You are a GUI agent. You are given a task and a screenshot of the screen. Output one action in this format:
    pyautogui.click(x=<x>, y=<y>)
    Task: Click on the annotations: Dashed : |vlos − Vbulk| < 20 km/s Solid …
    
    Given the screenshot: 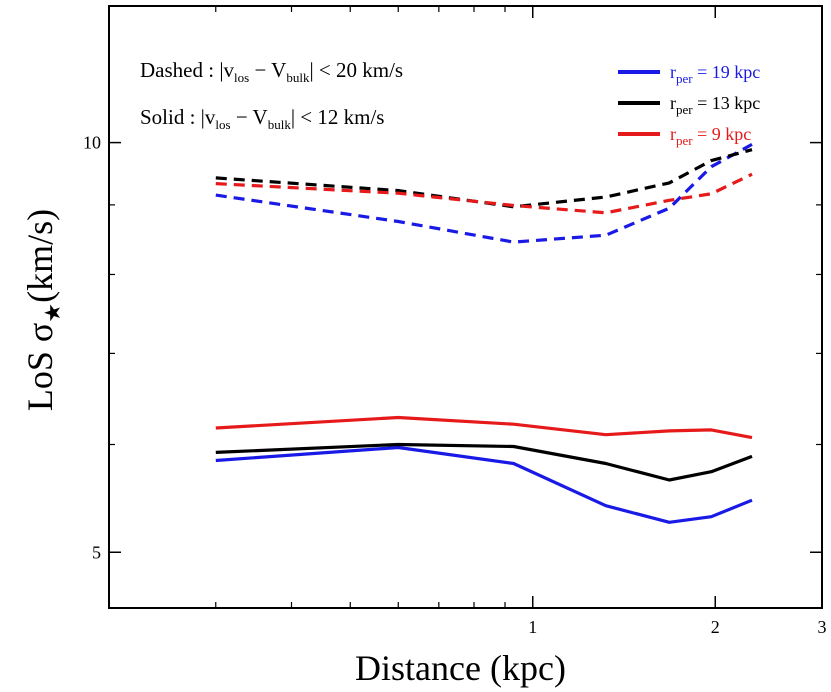 What is the action you would take?
    pyautogui.click(x=271, y=95)
    